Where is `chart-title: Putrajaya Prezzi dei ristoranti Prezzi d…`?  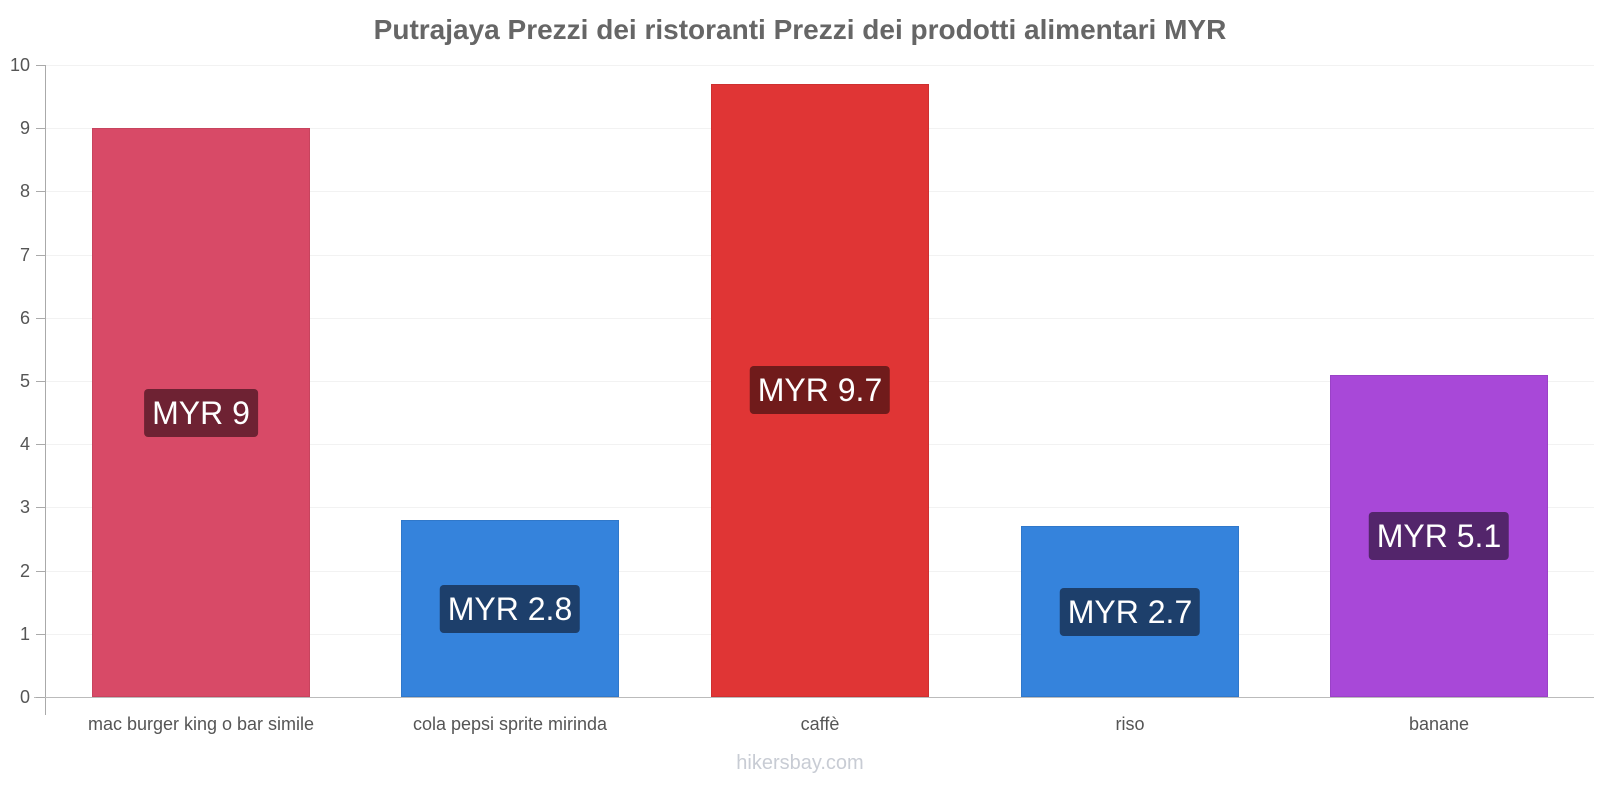
chart-title: Putrajaya Prezzi dei ristoranti Prezzi d… is located at coordinates (800, 29).